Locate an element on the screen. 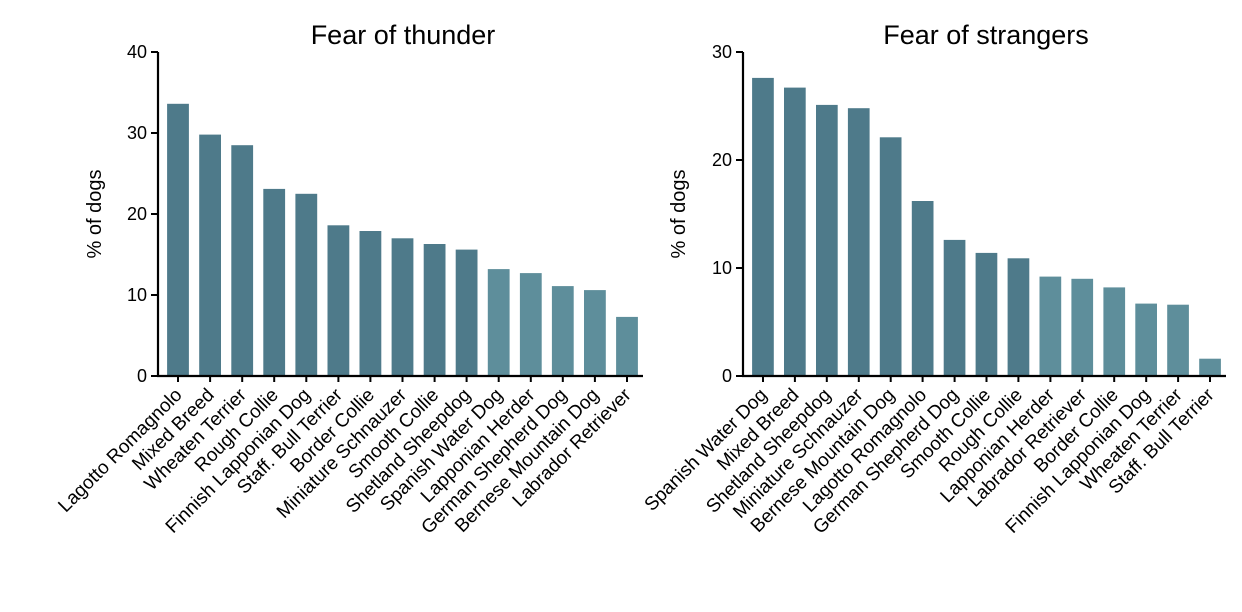 This screenshot has width=1242, height=612. chart-title: Fear of strangers is located at coordinates (986, 35).